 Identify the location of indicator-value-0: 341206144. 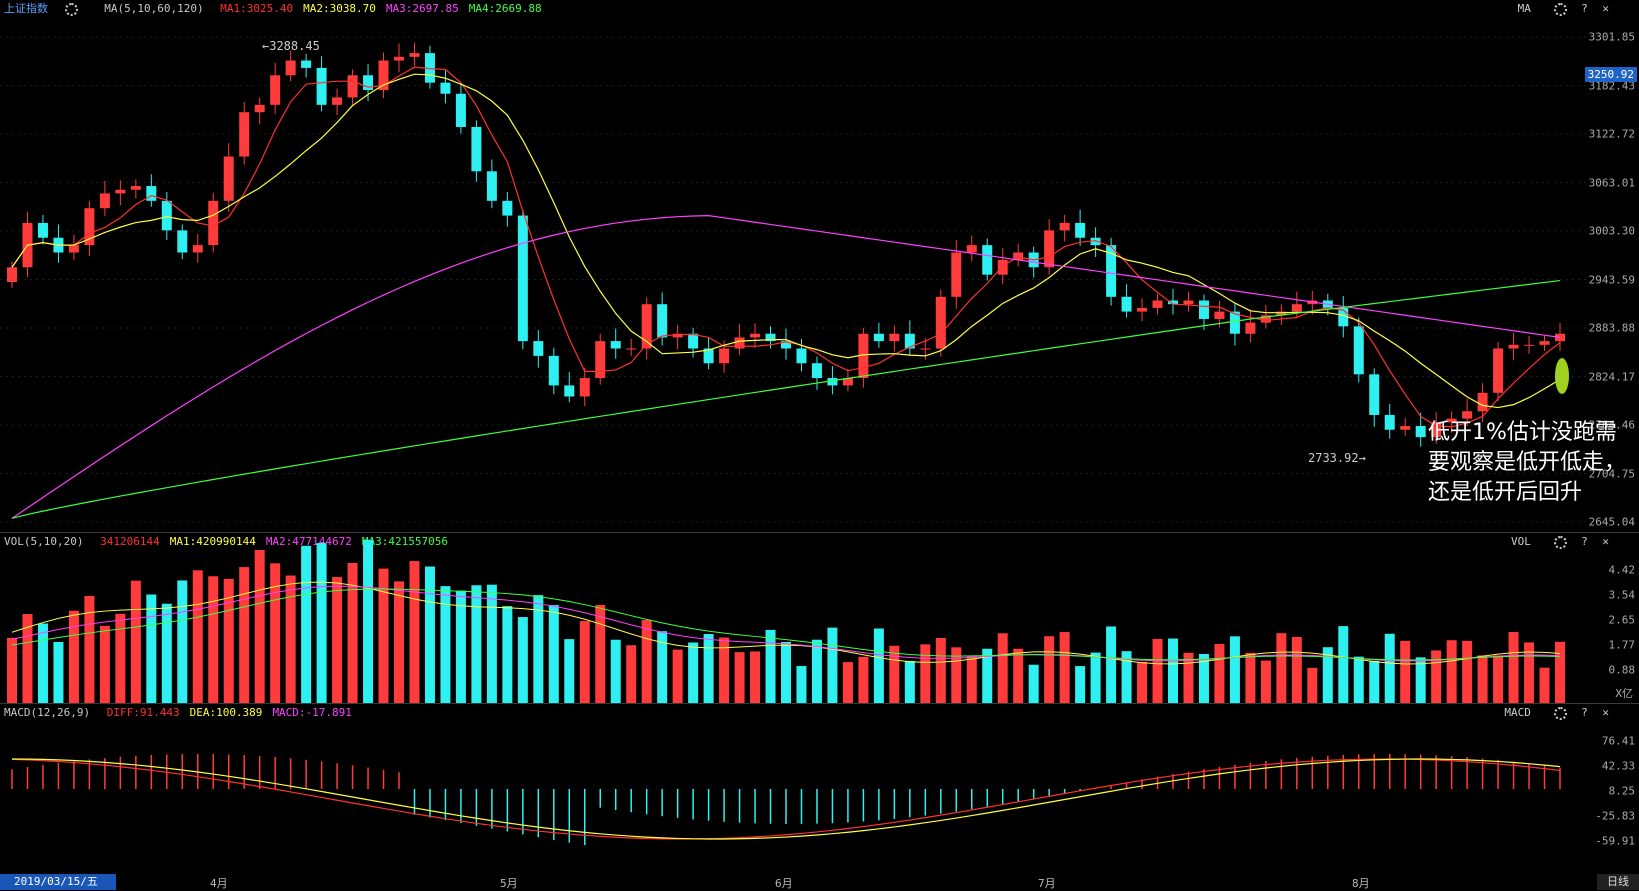
(130, 541).